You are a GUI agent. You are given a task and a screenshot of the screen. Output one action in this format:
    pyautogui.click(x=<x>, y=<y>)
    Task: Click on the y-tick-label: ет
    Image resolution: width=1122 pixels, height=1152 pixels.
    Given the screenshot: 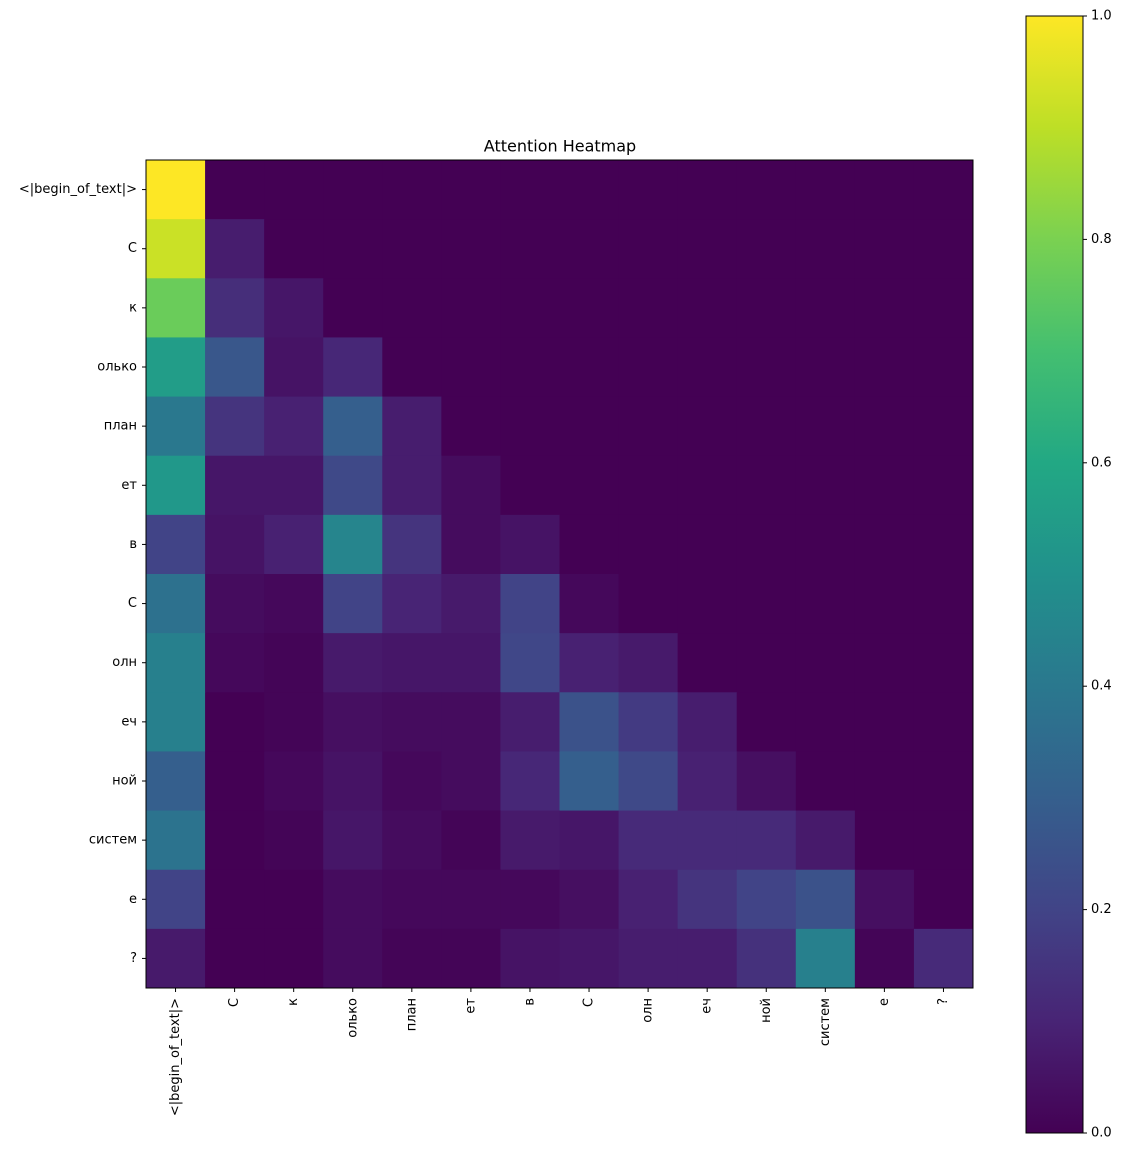 What is the action you would take?
    pyautogui.click(x=129, y=485)
    